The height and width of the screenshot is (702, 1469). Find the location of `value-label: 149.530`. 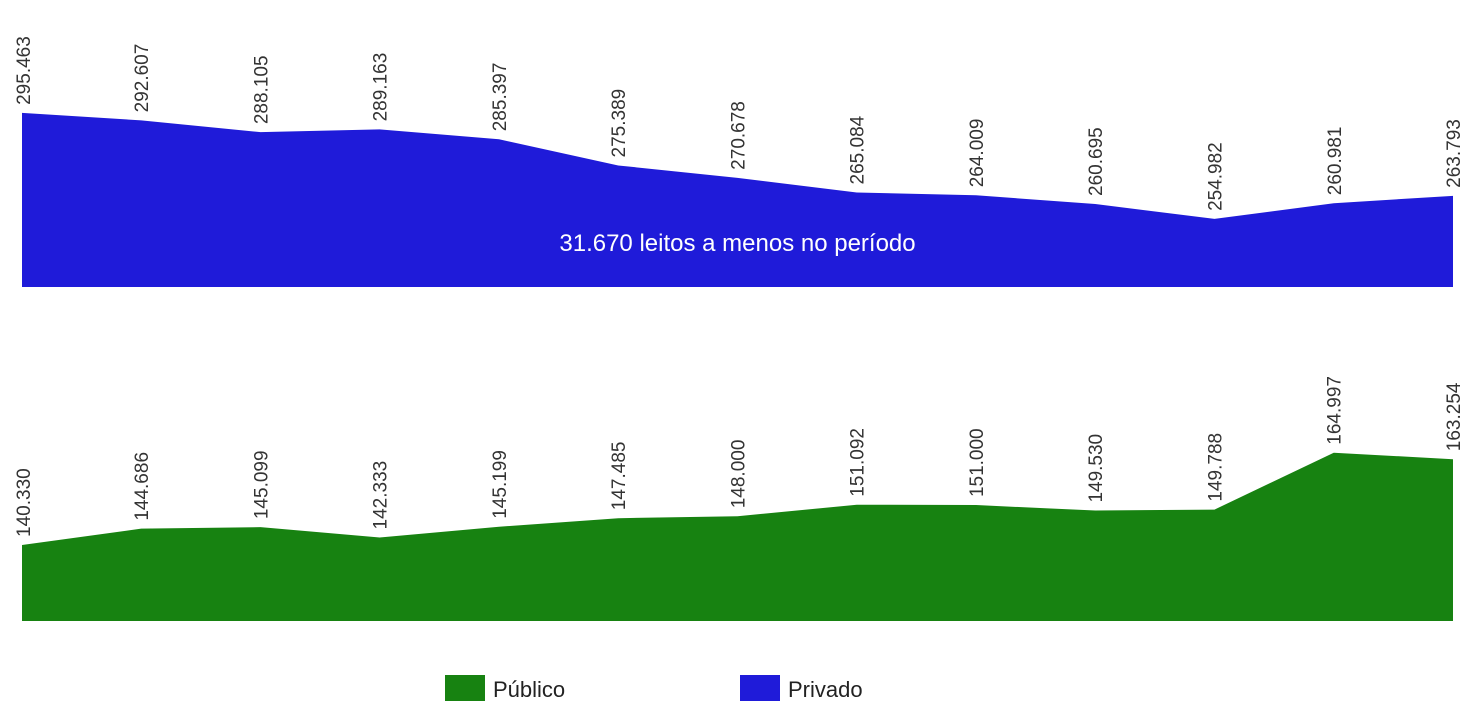

value-label: 149.530 is located at coordinates (1096, 468).